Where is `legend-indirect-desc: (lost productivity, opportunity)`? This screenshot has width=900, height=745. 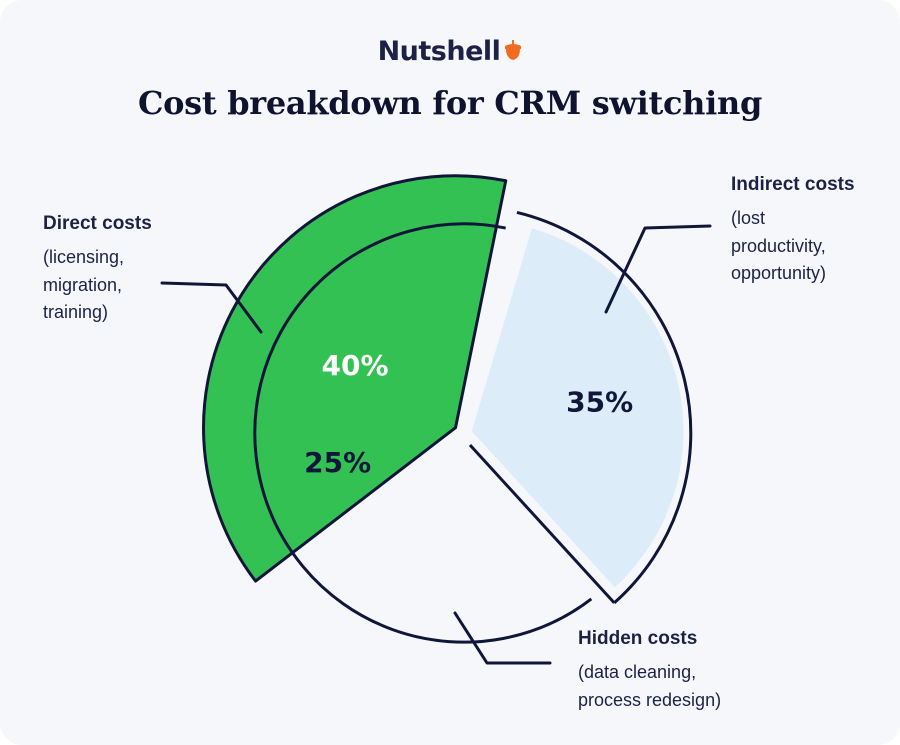 legend-indirect-desc: (lost productivity, opportunity) is located at coordinates (811, 246).